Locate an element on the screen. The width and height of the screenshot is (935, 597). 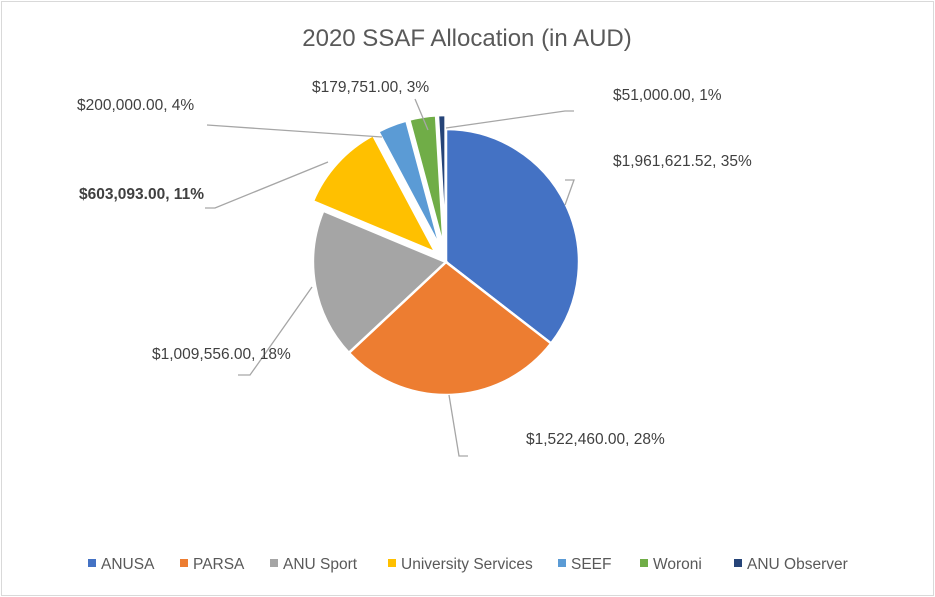
legend-swatch-university-services is located at coordinates (392, 563).